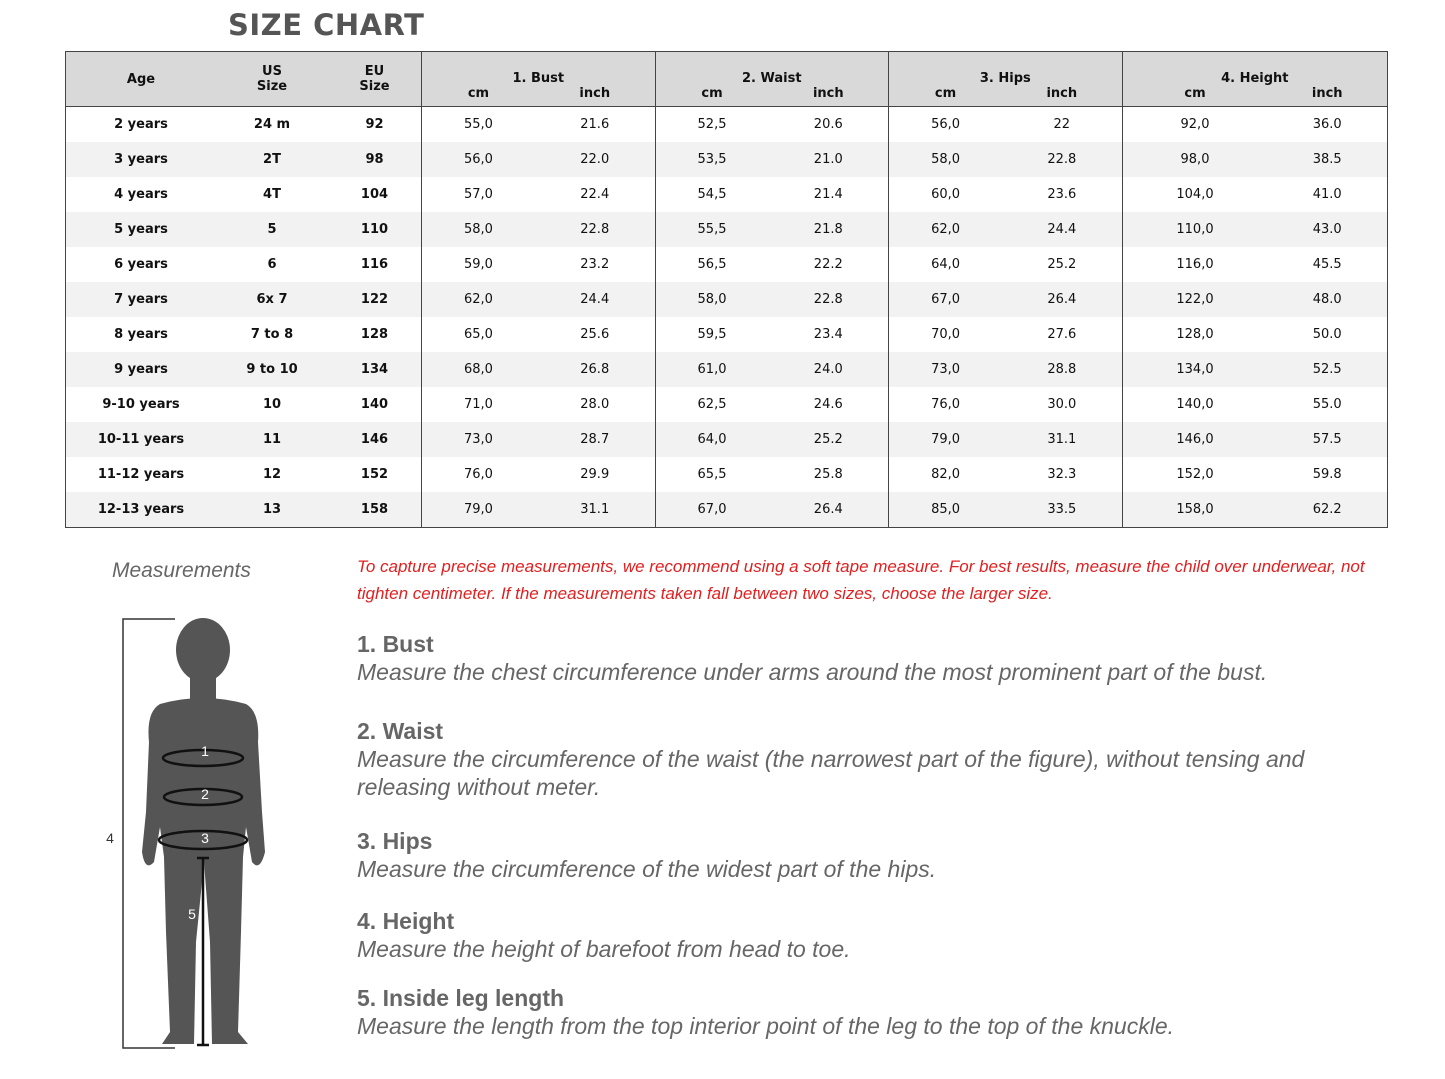 This screenshot has height=1079, width=1445. Describe the element at coordinates (272, 159) in the screenshot. I see `table-cell: 2T` at that location.